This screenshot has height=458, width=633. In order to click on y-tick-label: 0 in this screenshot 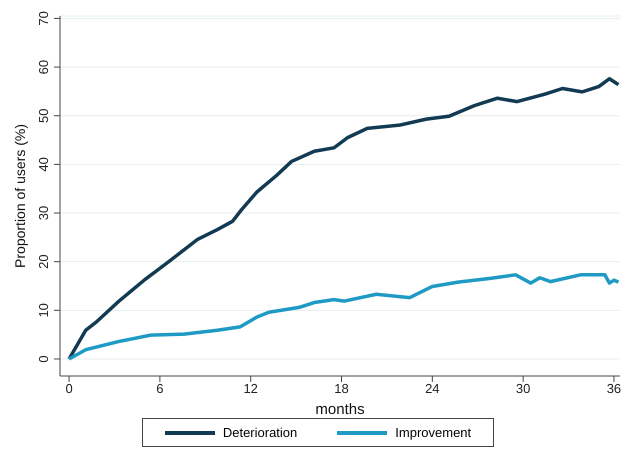, I will do `click(43, 359)`.